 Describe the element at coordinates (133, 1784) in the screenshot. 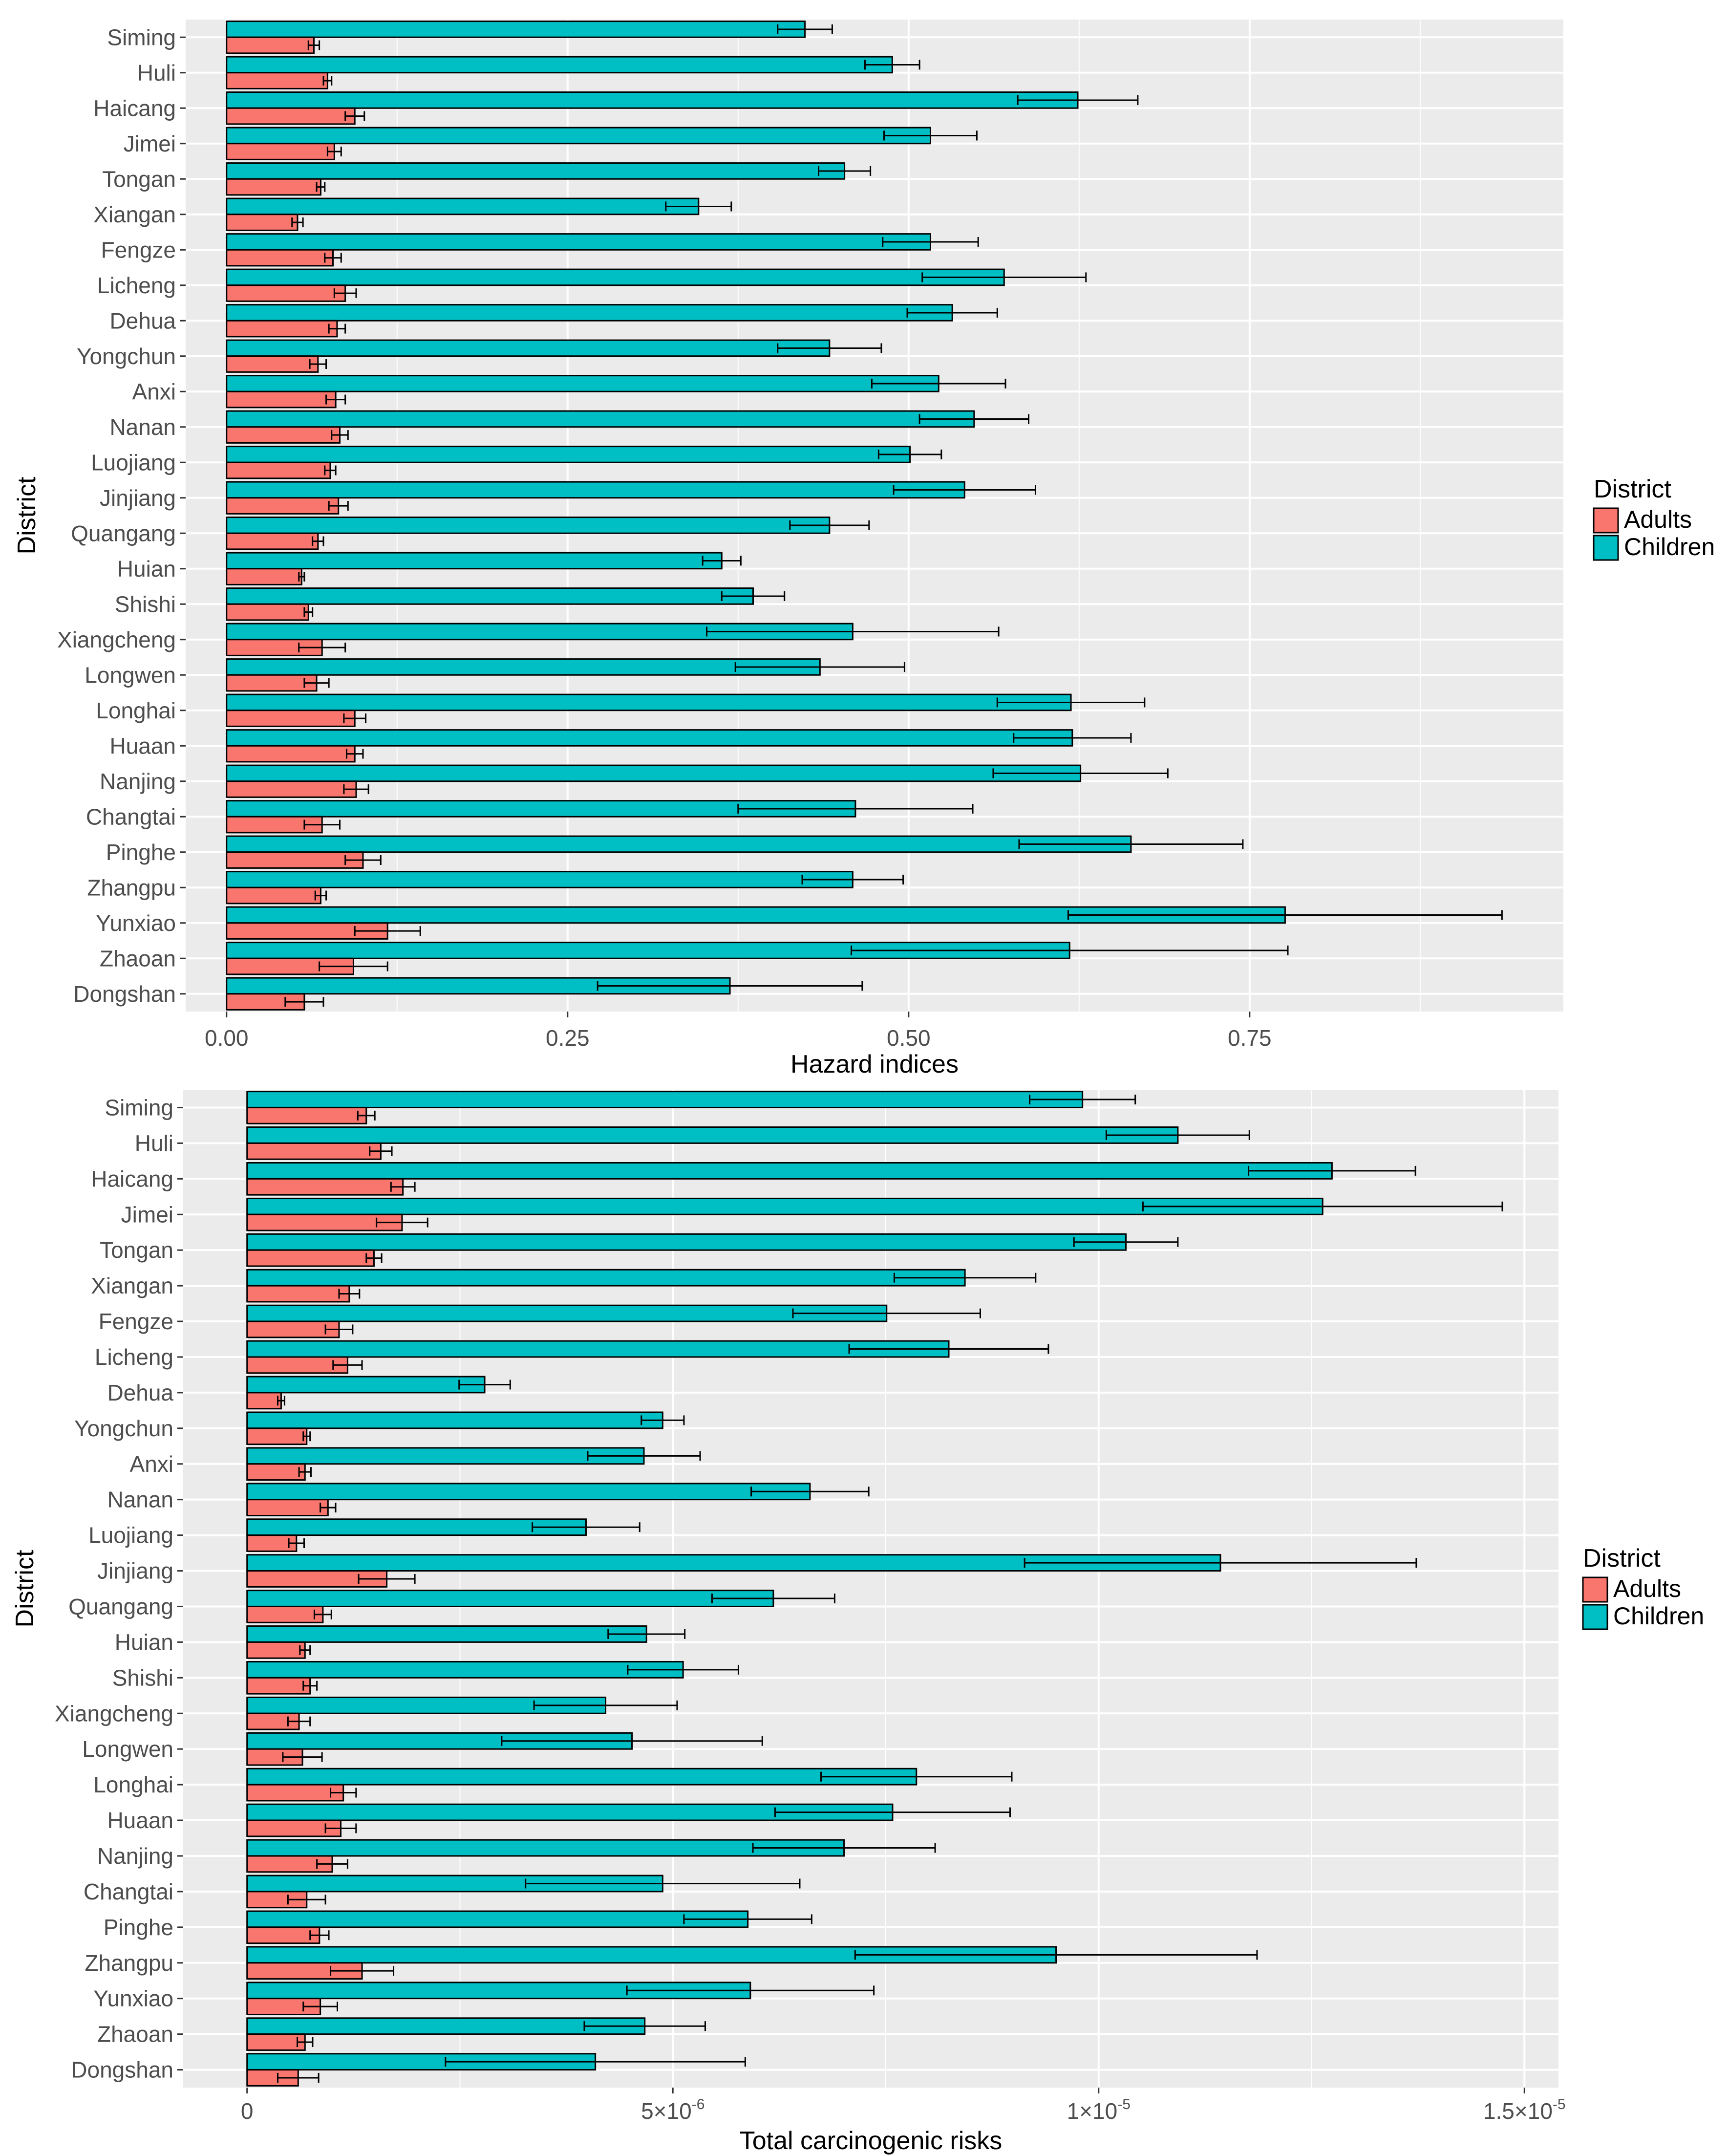

I see `y-tick-label: Longhai` at that location.